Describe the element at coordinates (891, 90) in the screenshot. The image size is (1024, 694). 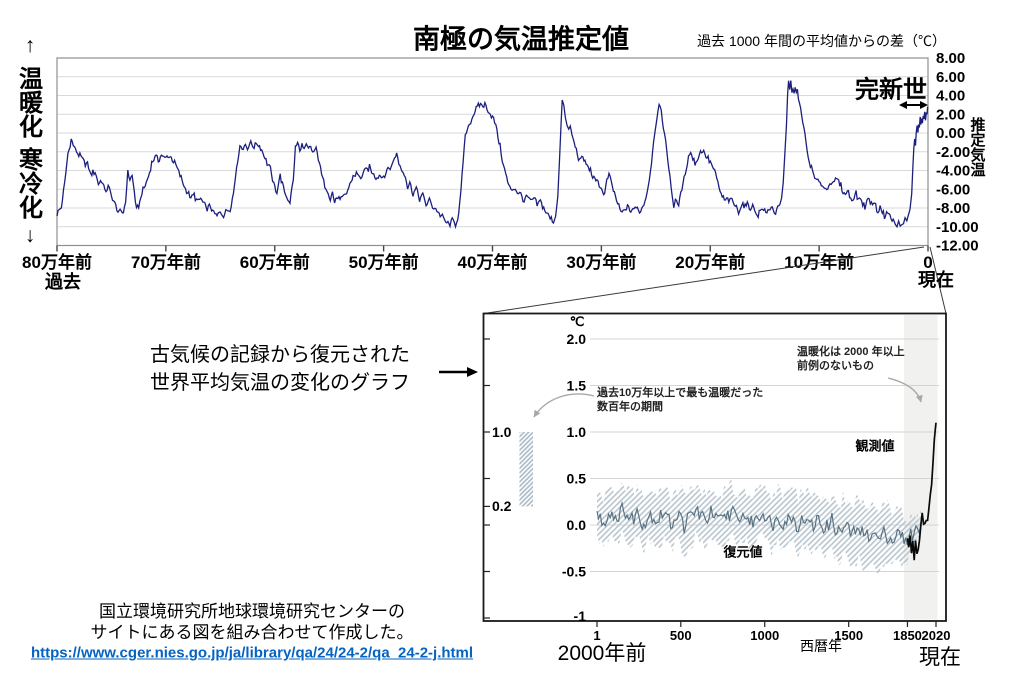
I see `holocene-label: 完新世` at that location.